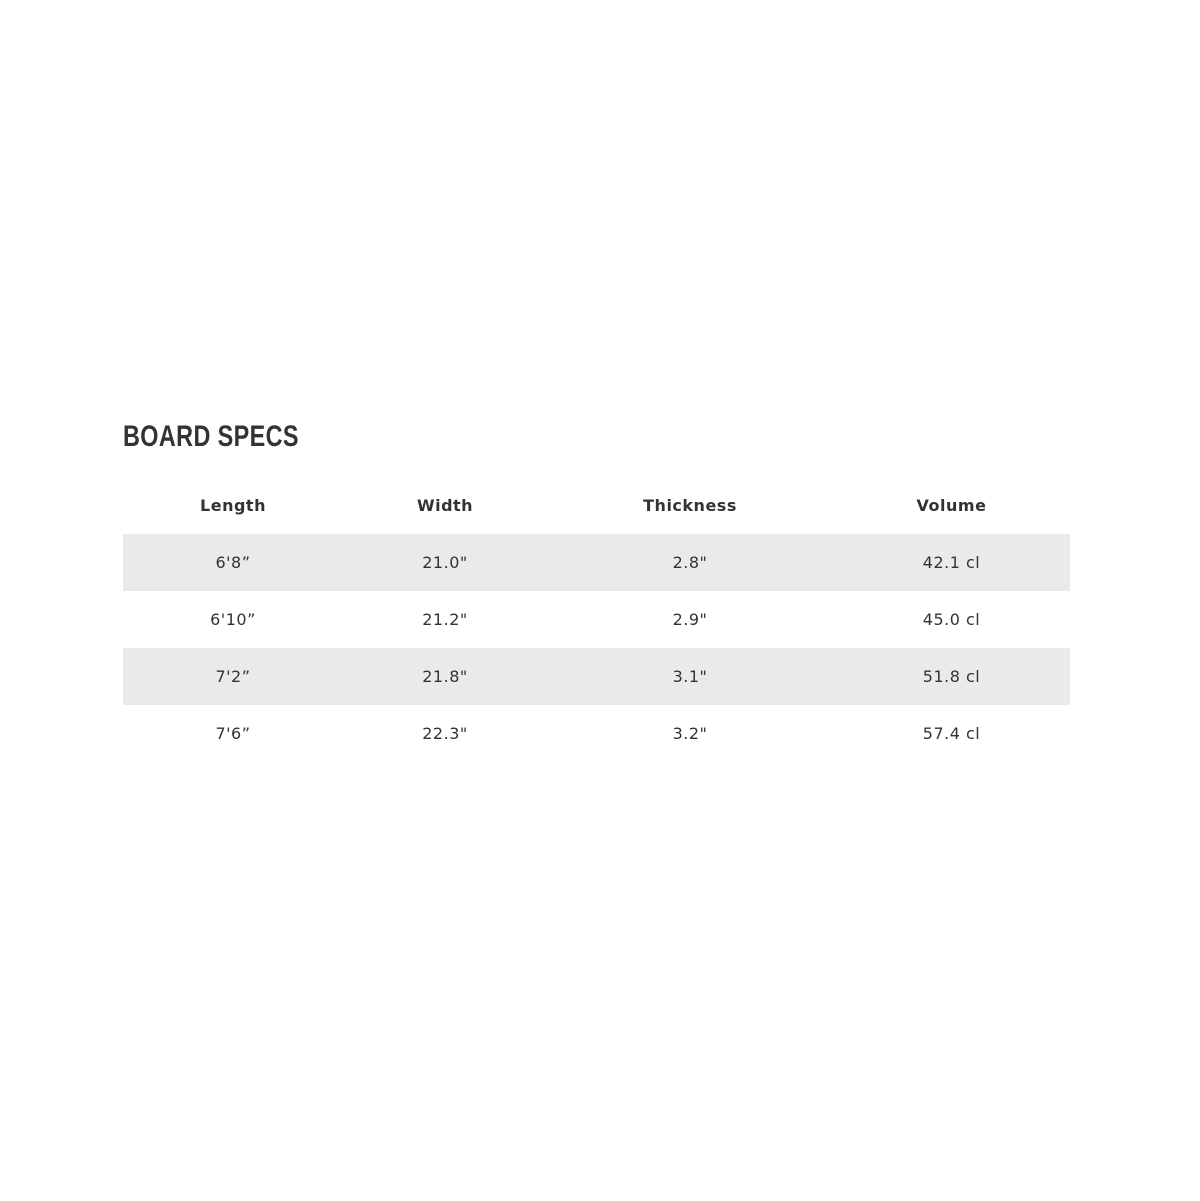 This screenshot has height=1201, width=1200. Describe the element at coordinates (596, 505) in the screenshot. I see `table-header: Length Width Thickness Volume` at that location.